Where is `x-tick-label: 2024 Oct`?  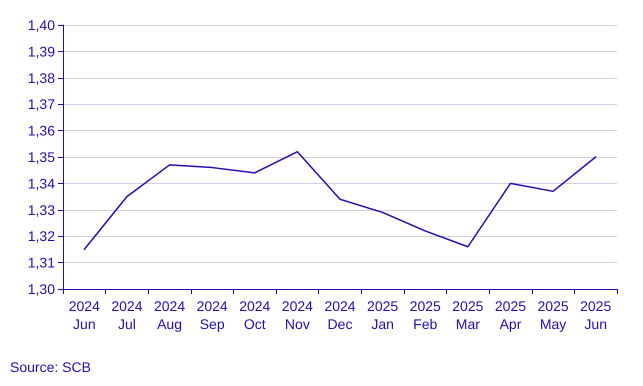 x-tick-label: 2024 Oct is located at coordinates (255, 315).